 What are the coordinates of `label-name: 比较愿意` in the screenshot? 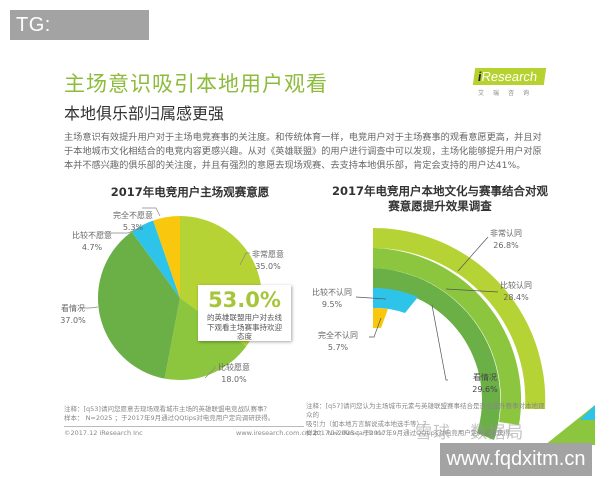 It's located at (234, 367).